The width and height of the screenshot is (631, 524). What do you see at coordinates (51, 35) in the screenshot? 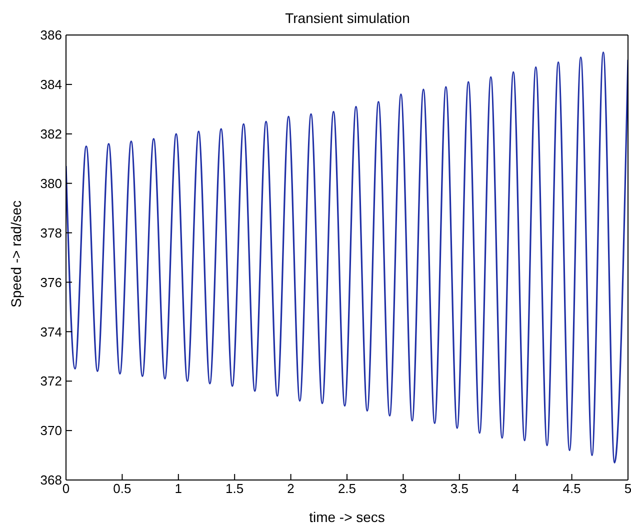
I see `y-tick-label: 386` at bounding box center [51, 35].